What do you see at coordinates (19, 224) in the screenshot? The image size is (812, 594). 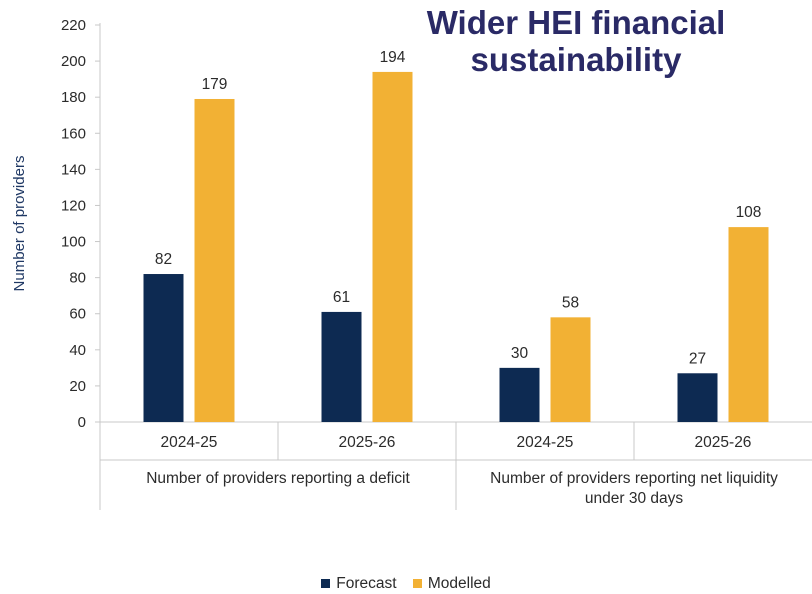 I see `y-axis-title: Number of providers` at bounding box center [19, 224].